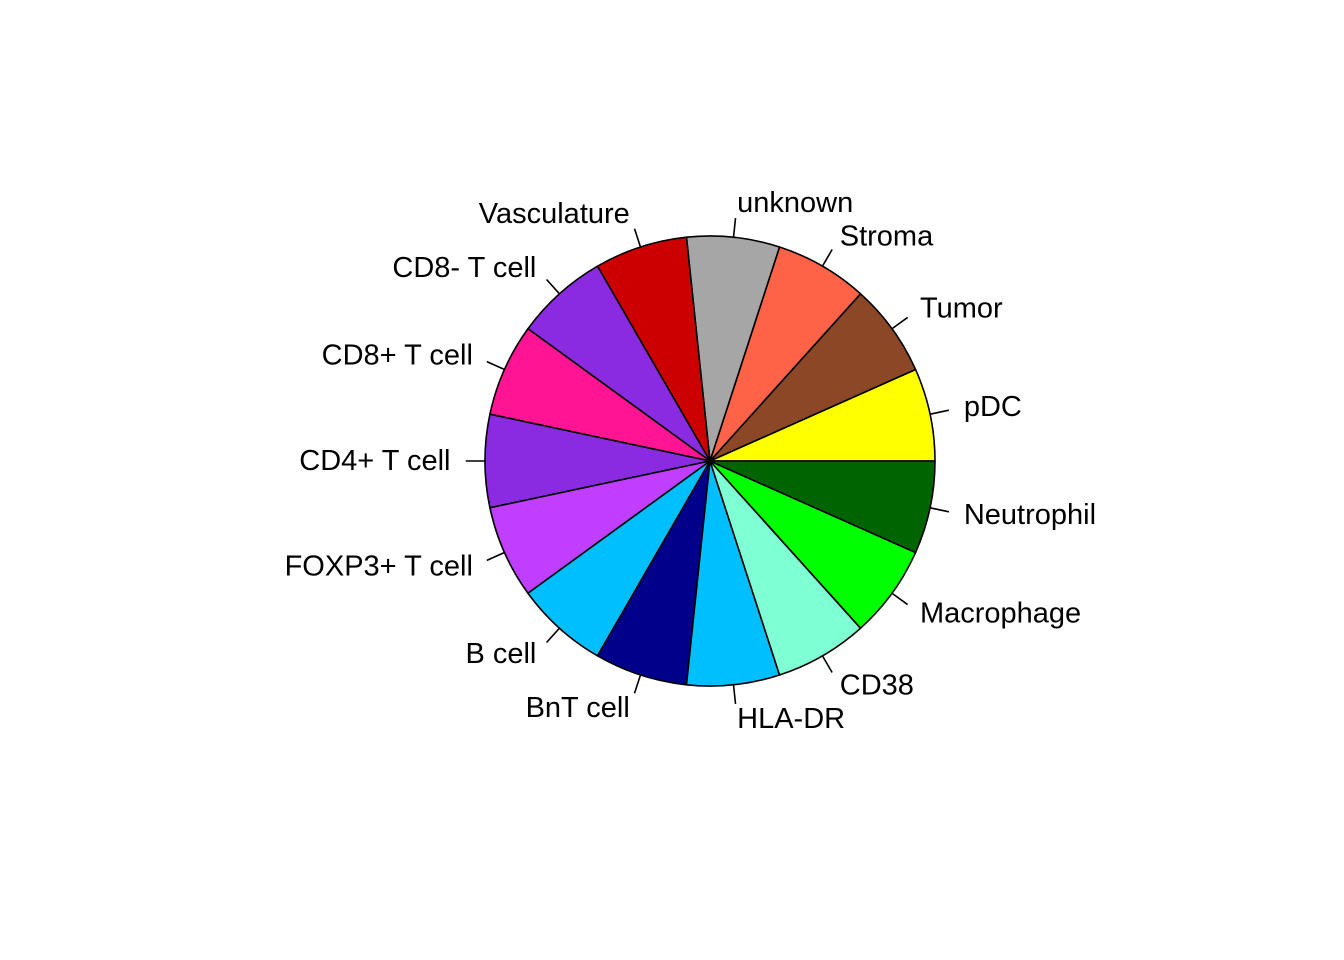 Image resolution: width=1344 pixels, height=960 pixels. What do you see at coordinates (554, 214) in the screenshot?
I see `pie-slice-label: Vasculature` at bounding box center [554, 214].